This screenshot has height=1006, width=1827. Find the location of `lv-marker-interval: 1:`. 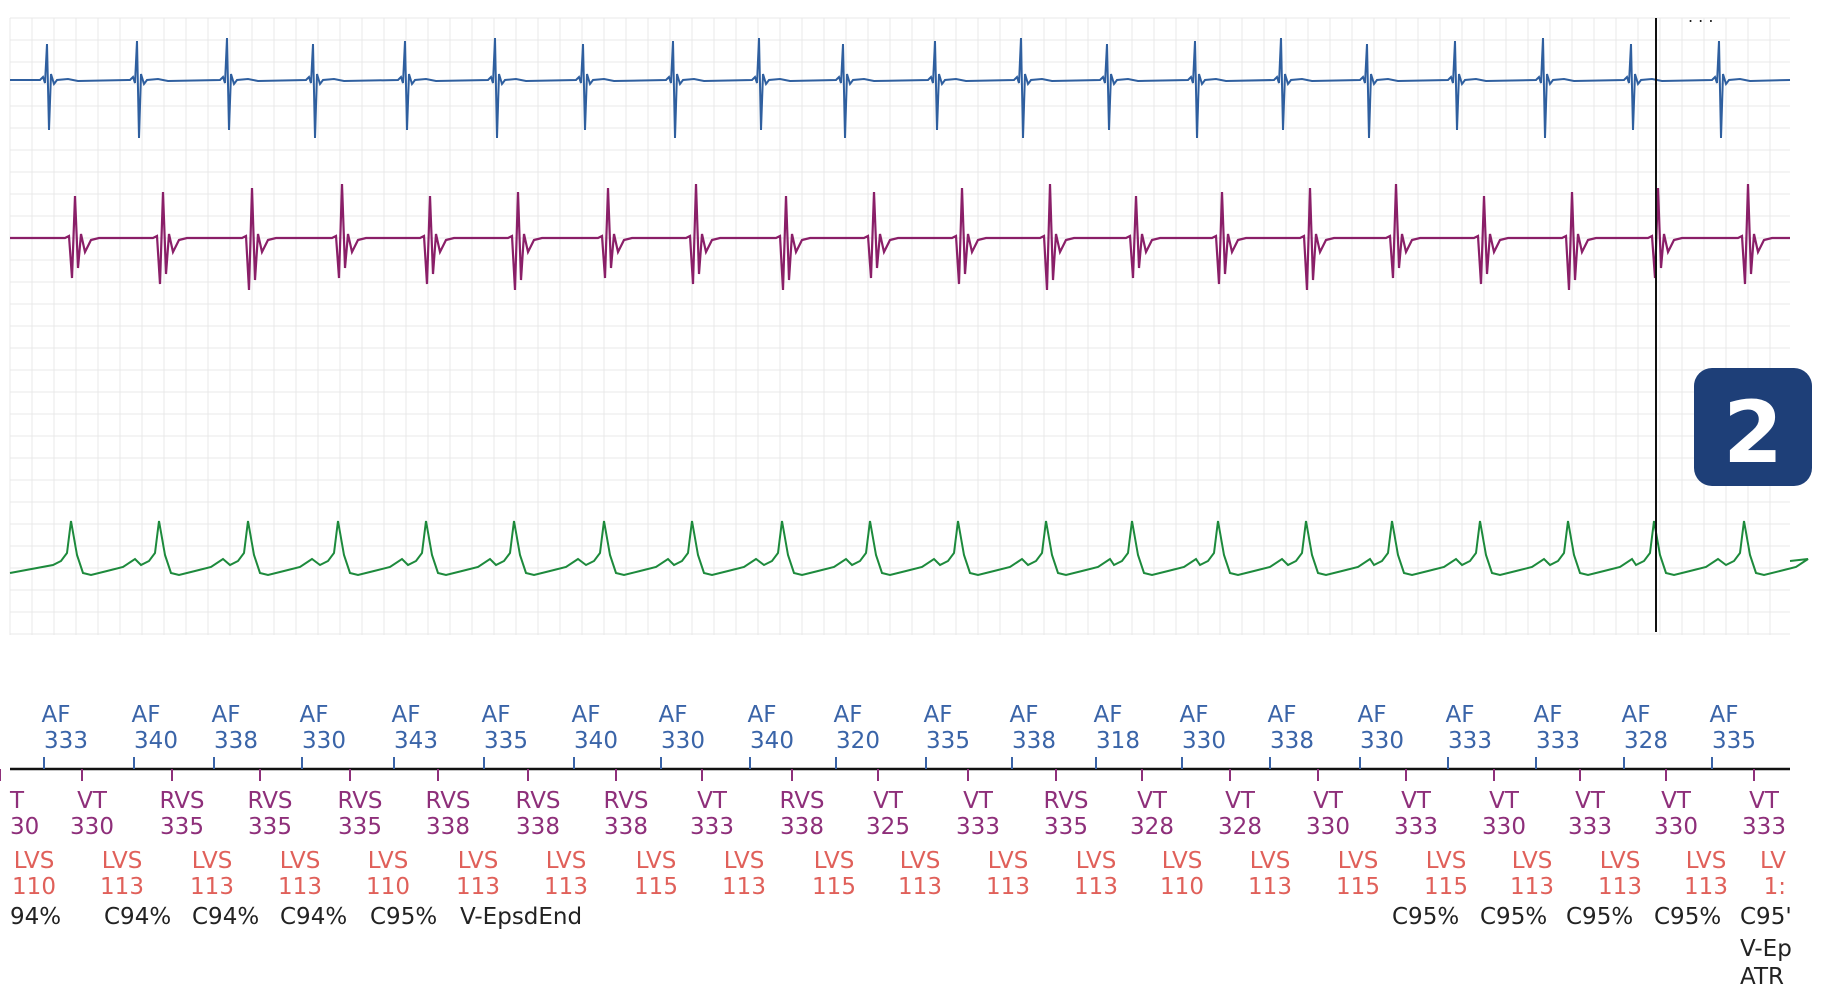

lv-marker-interval: 1: is located at coordinates (1775, 887).